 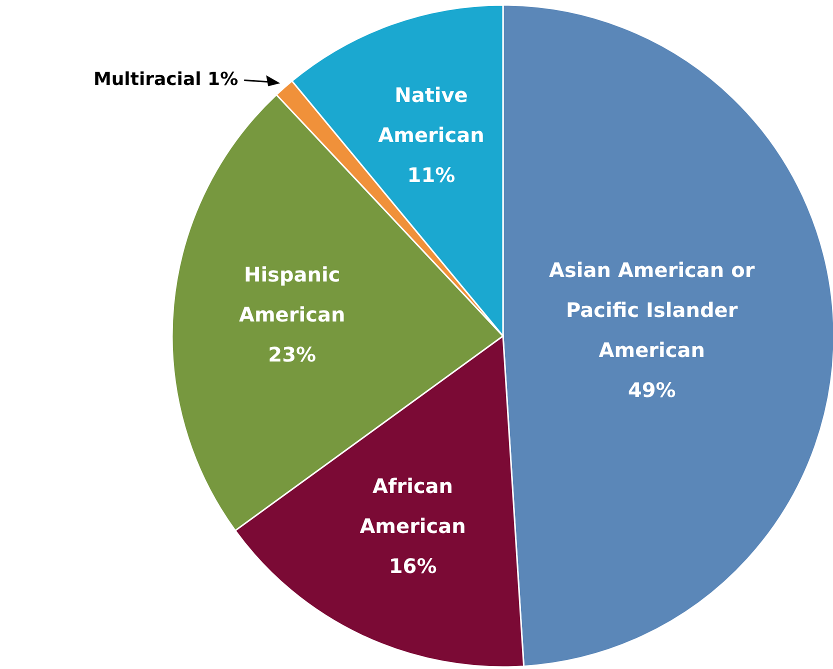 What do you see at coordinates (431, 115) in the screenshot?
I see `slice-label: Native American` at bounding box center [431, 115].